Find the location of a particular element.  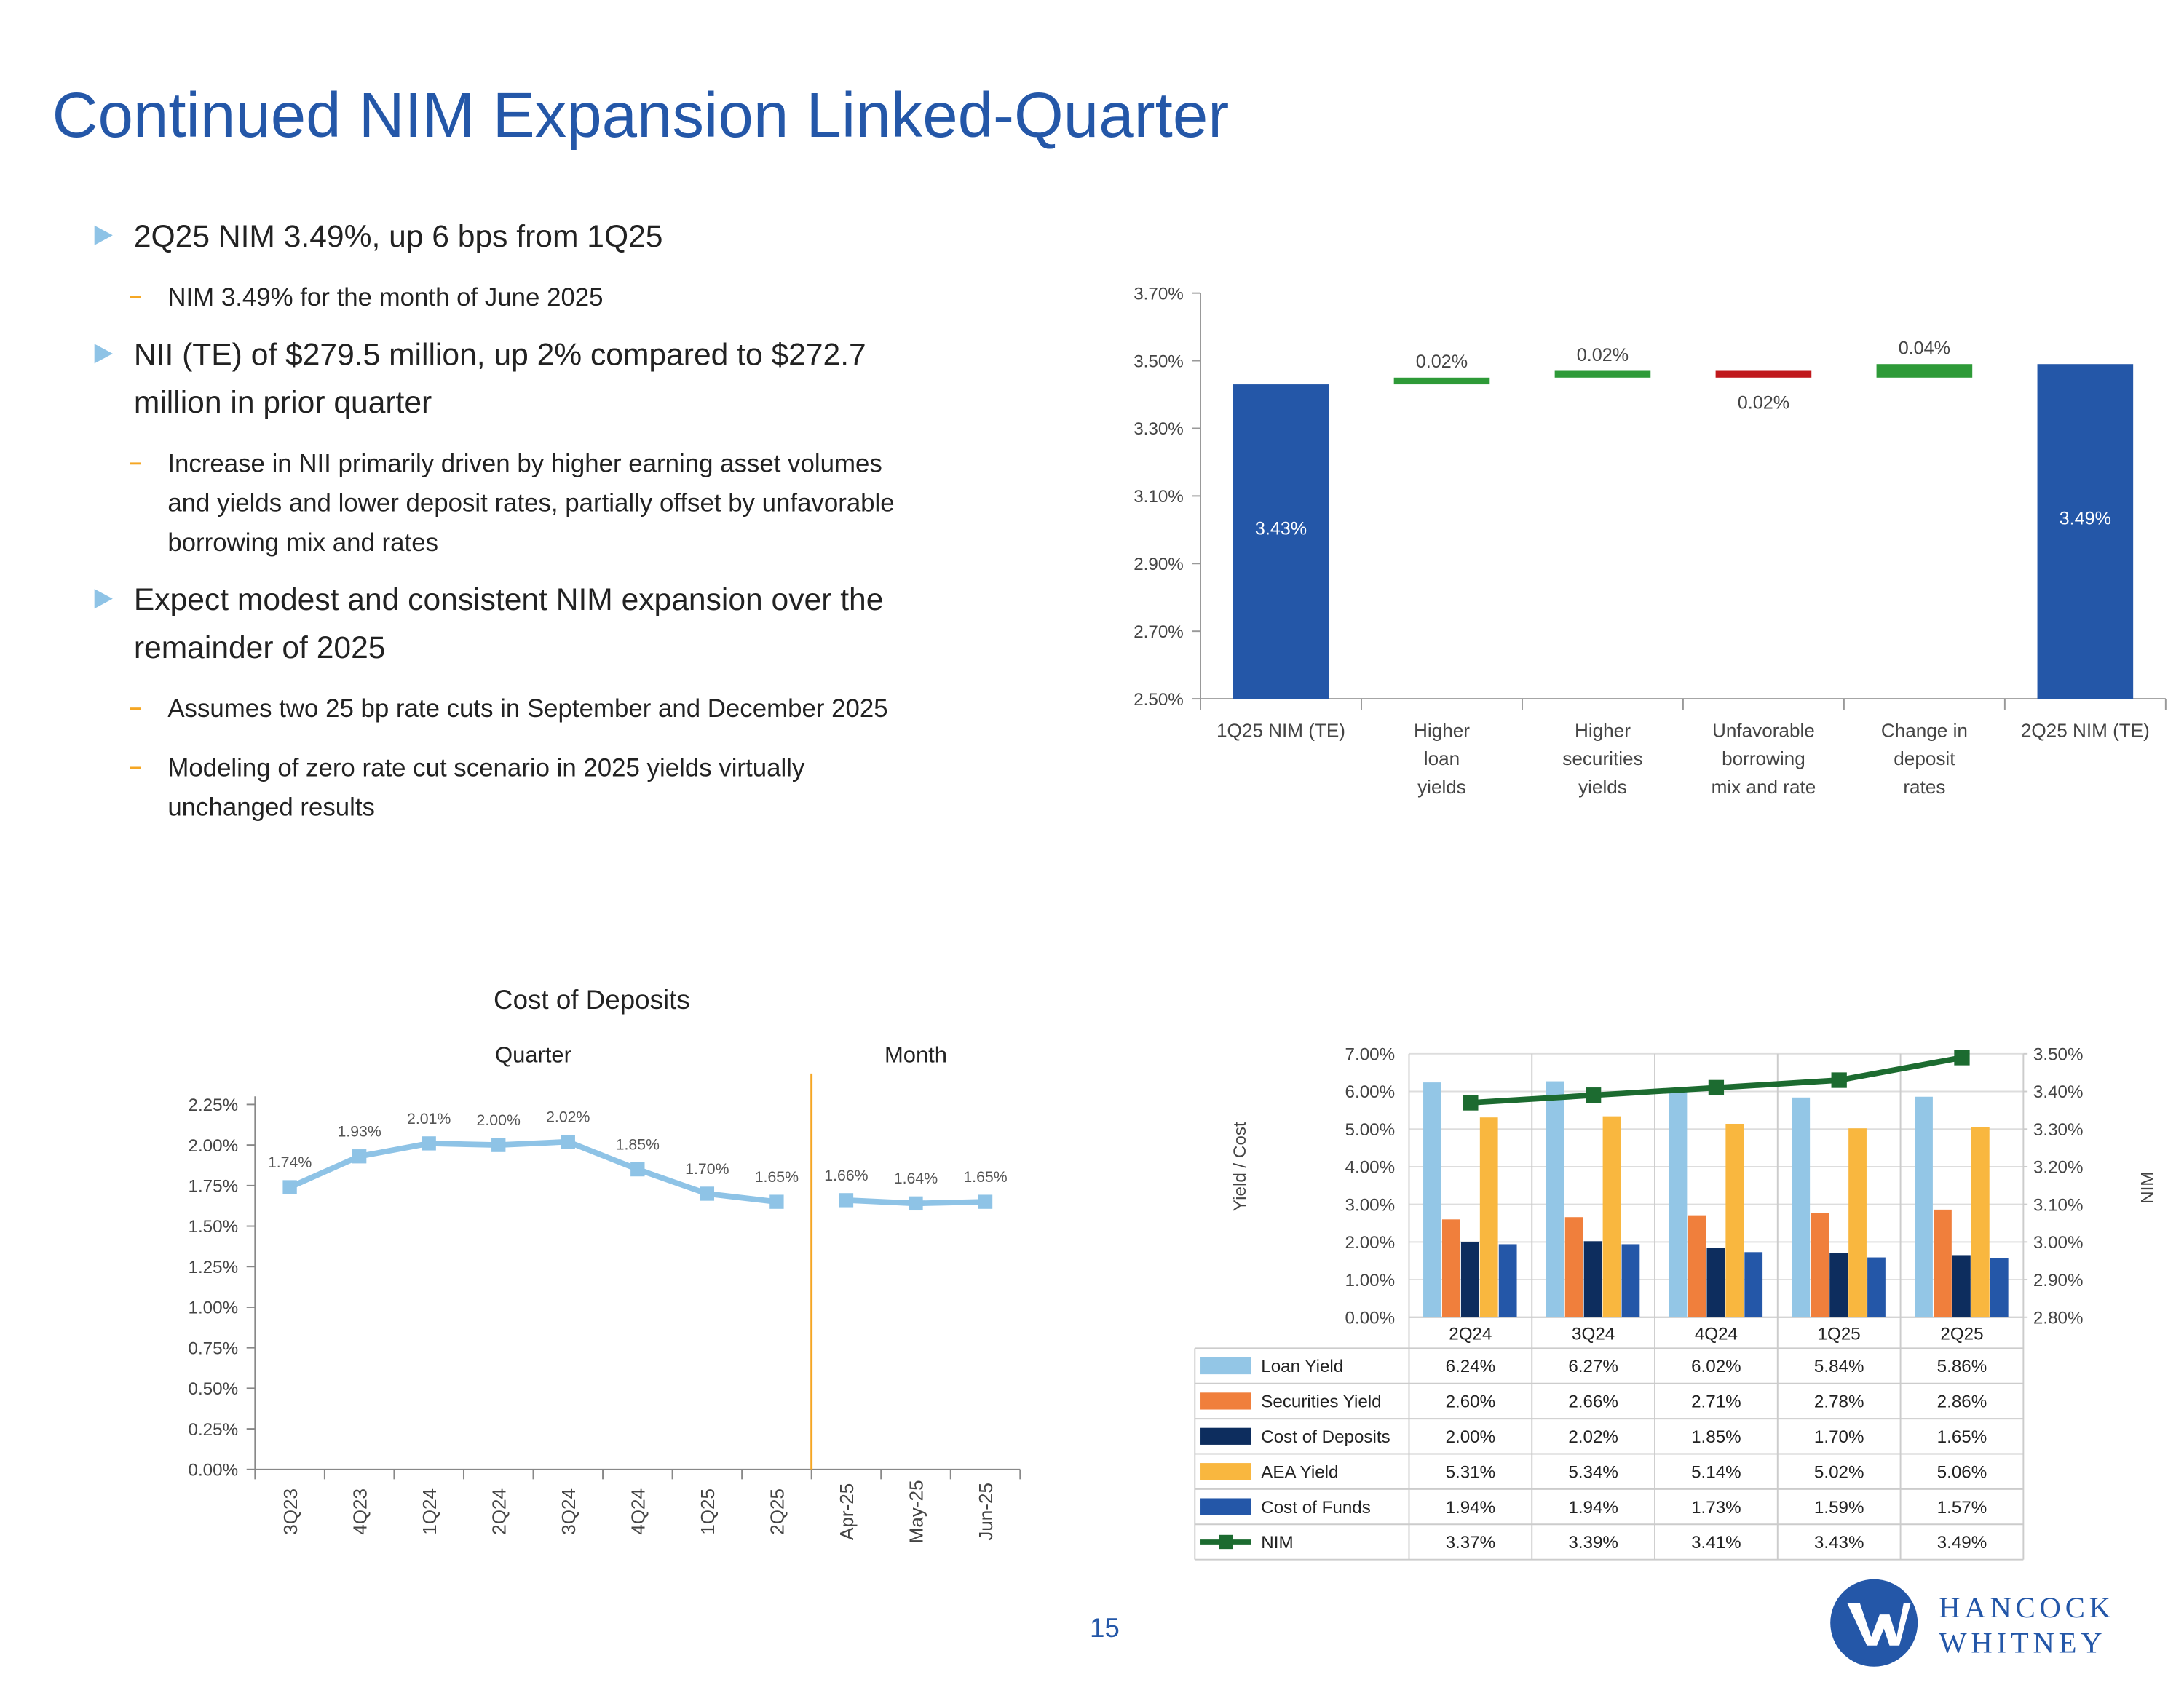

table-cell: 1.70% is located at coordinates (1839, 1437).